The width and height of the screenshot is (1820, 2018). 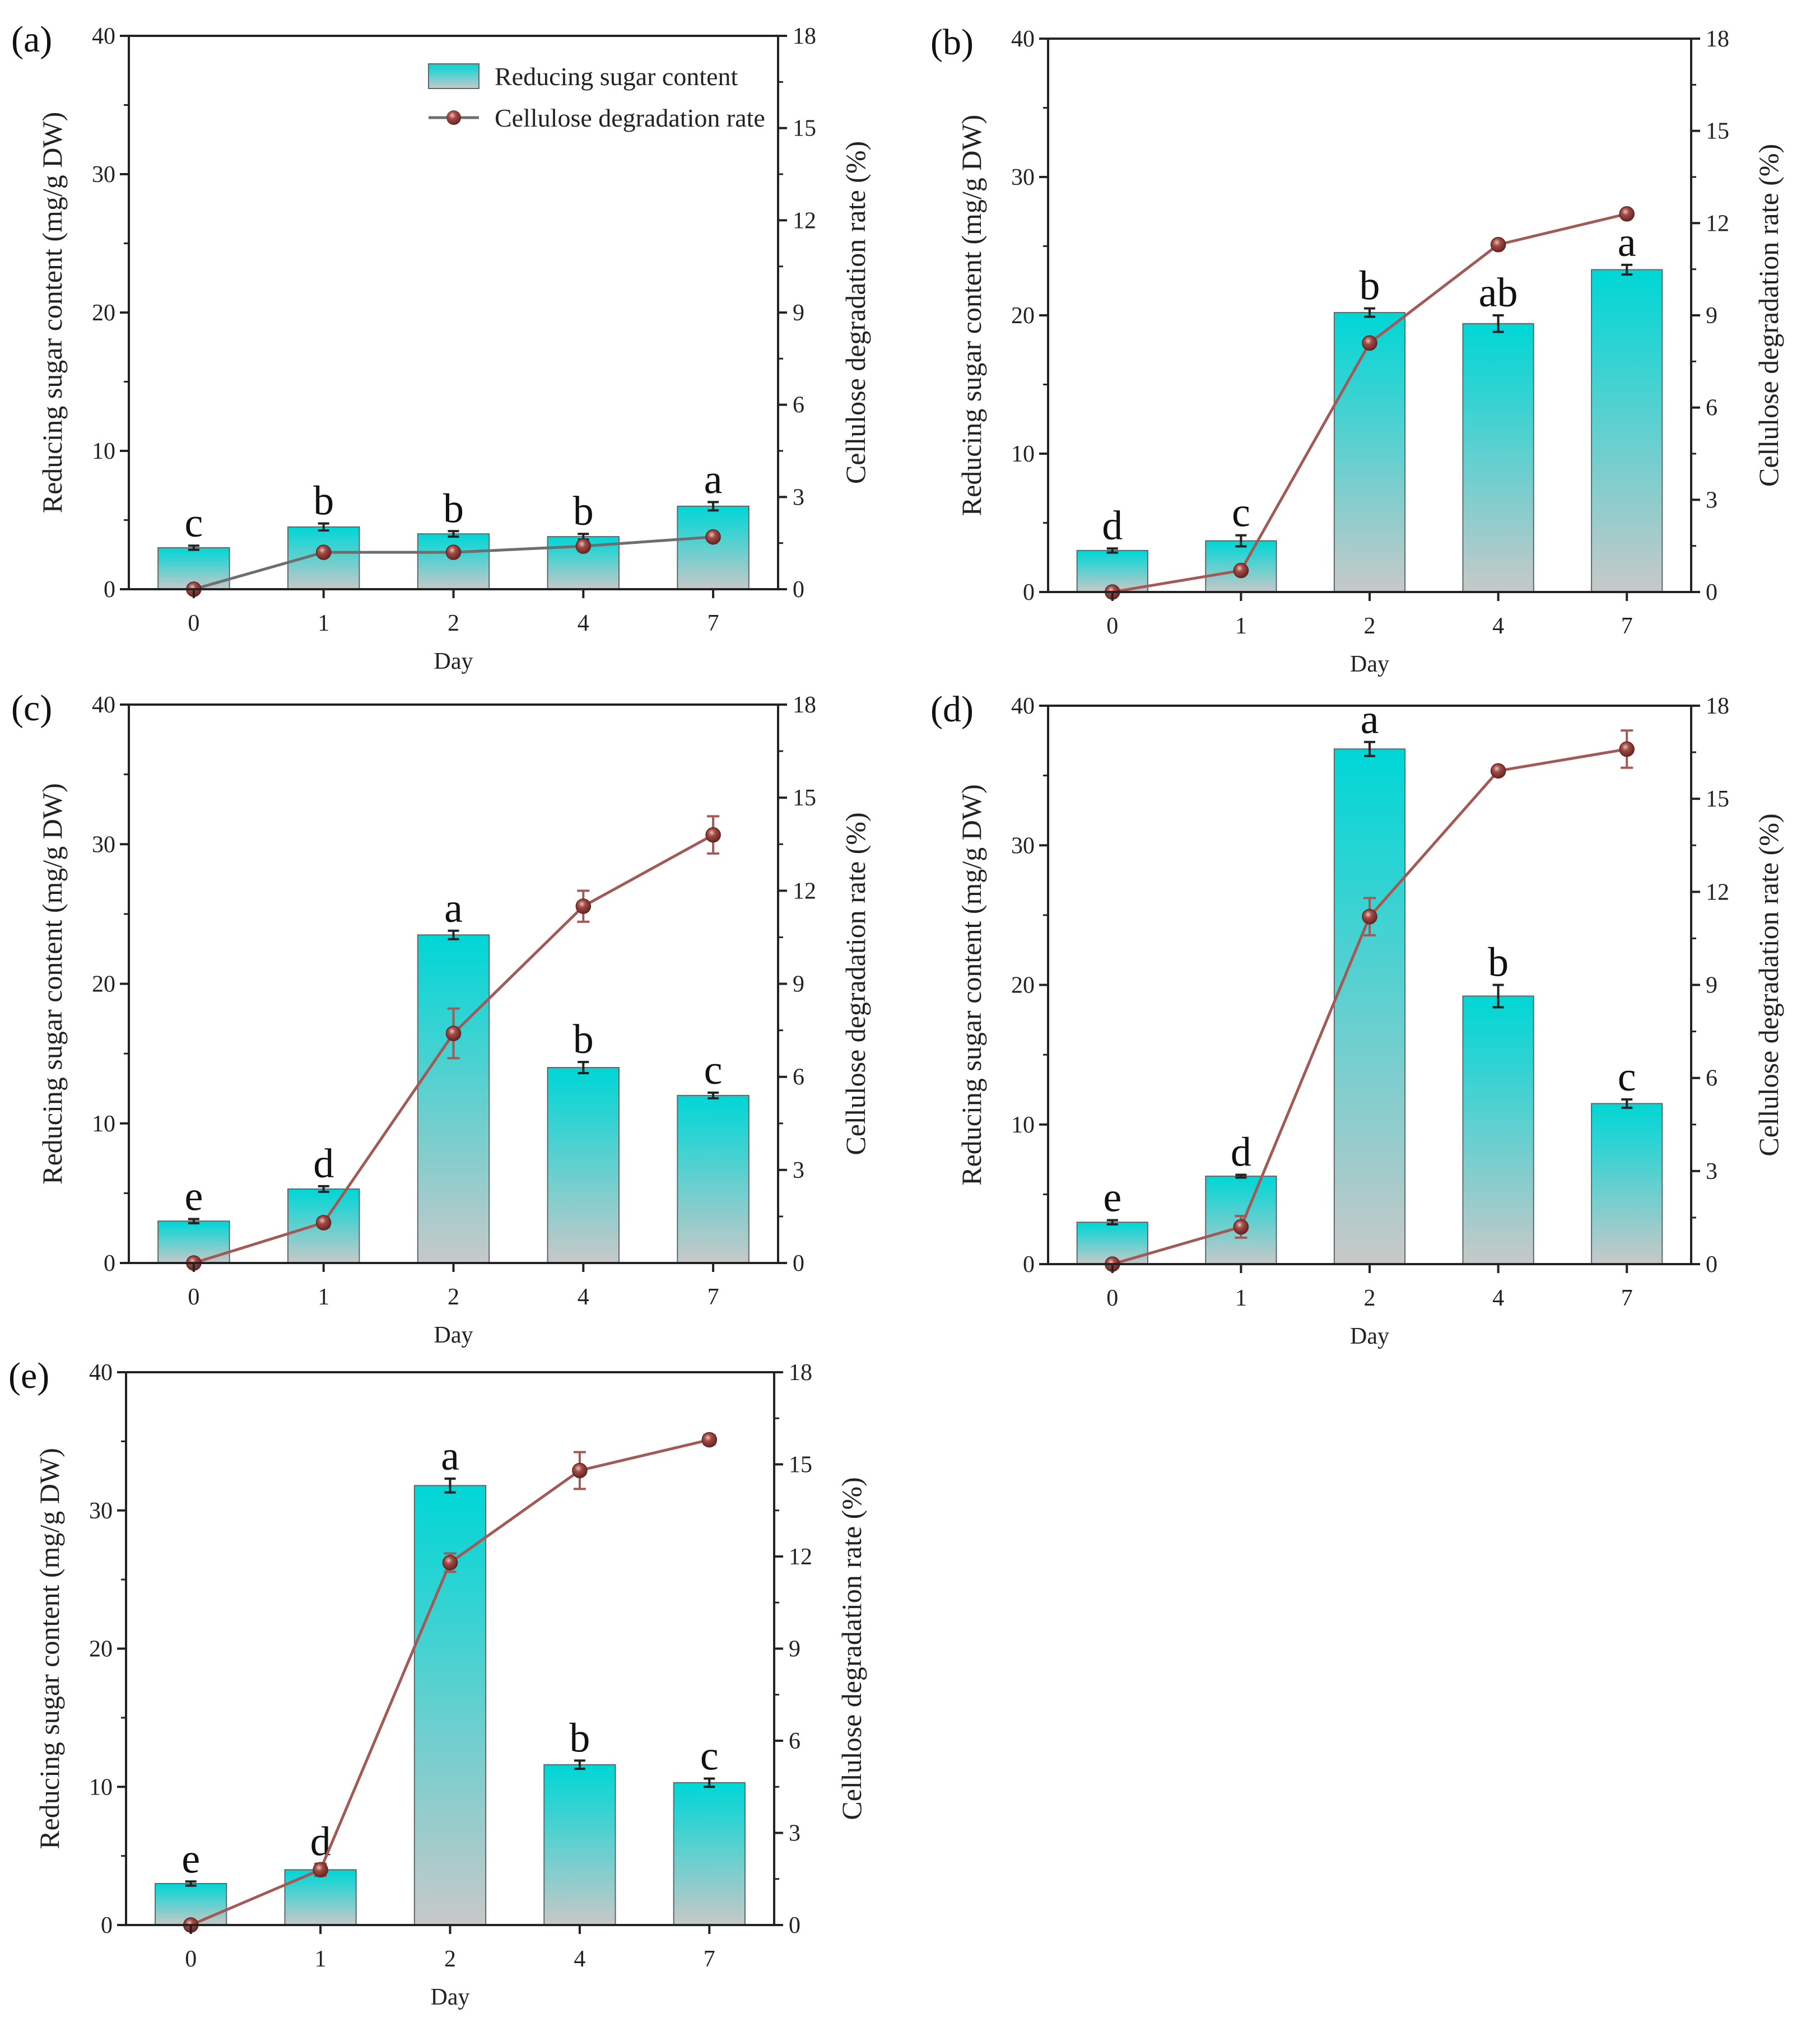 I want to click on y2-tick-label: 3, so click(x=1711, y=500).